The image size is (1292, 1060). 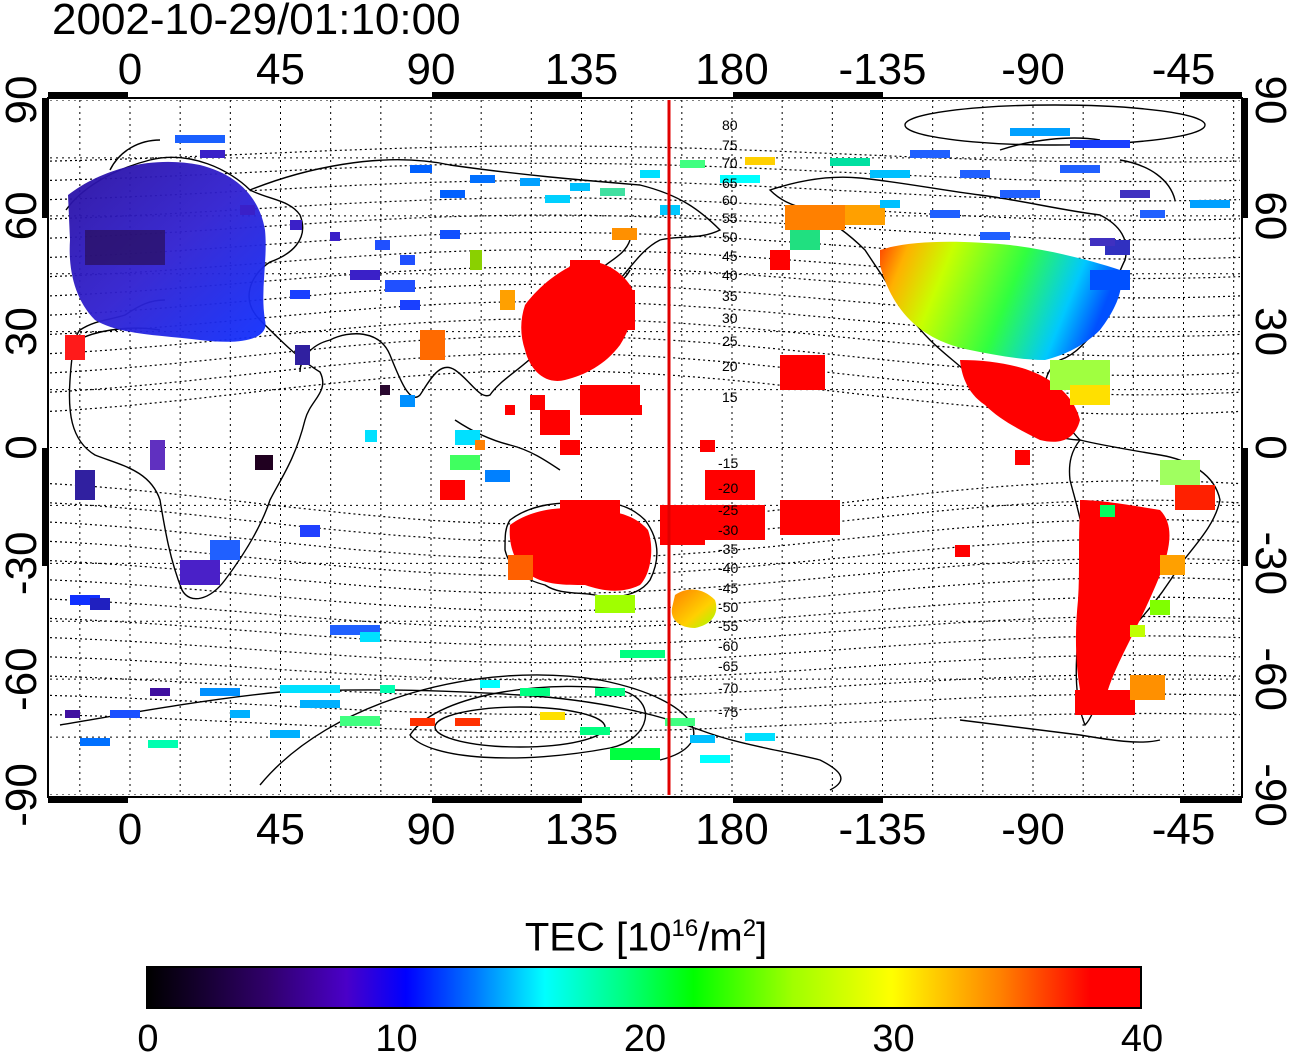 What do you see at coordinates (730, 237) in the screenshot?
I see `mlat-label: 50` at bounding box center [730, 237].